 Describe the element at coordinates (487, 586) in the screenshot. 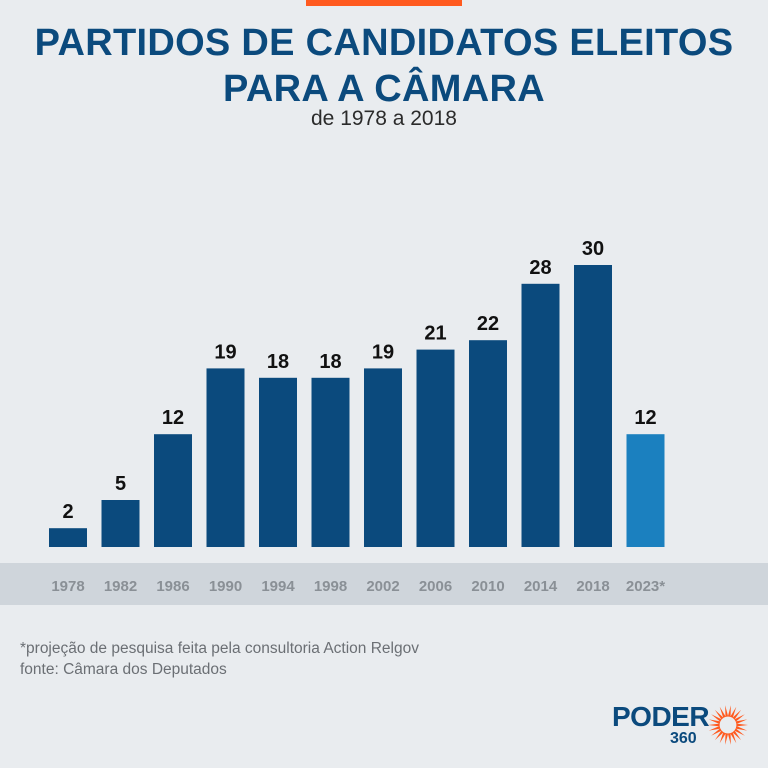

I see `x-tick-2010: 2010` at that location.